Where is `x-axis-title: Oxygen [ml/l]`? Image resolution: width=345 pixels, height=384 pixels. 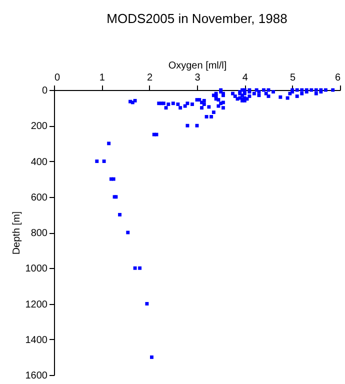 x-axis-title: Oxygen [ml/l] is located at coordinates (197, 66).